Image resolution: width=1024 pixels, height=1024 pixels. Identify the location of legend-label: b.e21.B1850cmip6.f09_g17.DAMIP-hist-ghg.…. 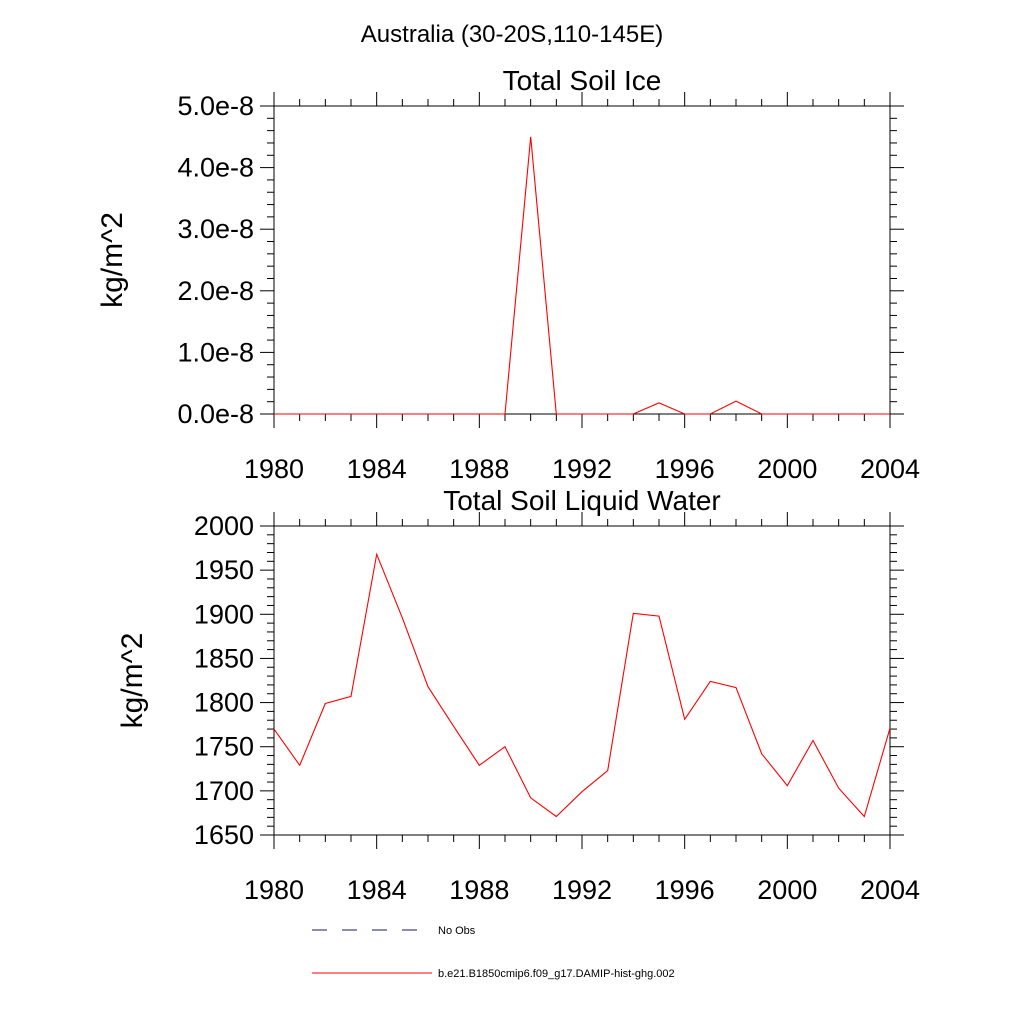
(556, 974).